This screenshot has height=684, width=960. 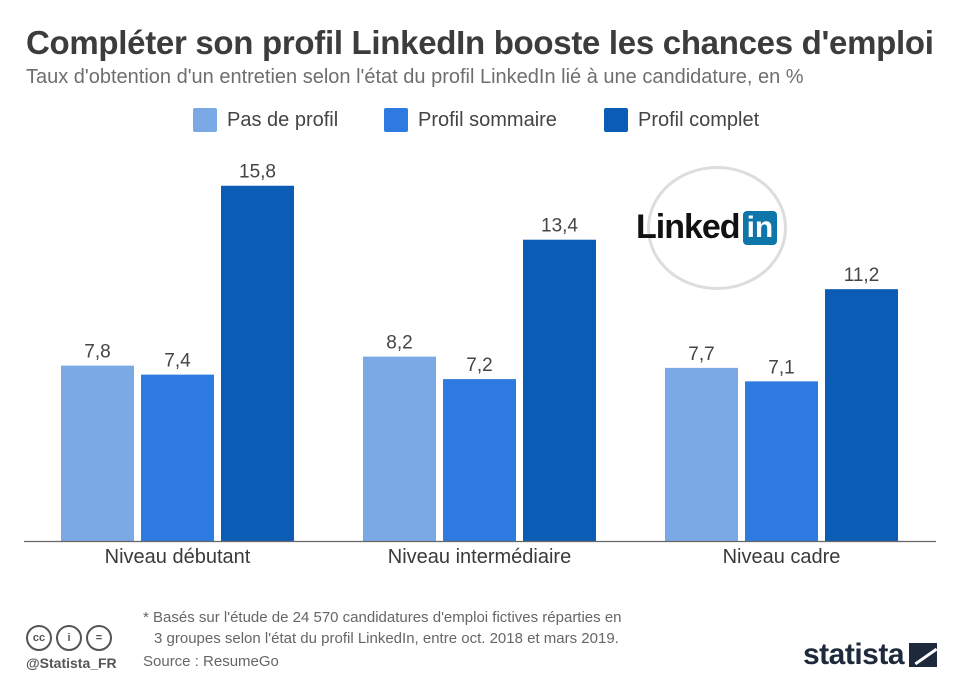 I want to click on legend-label: Profil sommaire, so click(x=487, y=119).